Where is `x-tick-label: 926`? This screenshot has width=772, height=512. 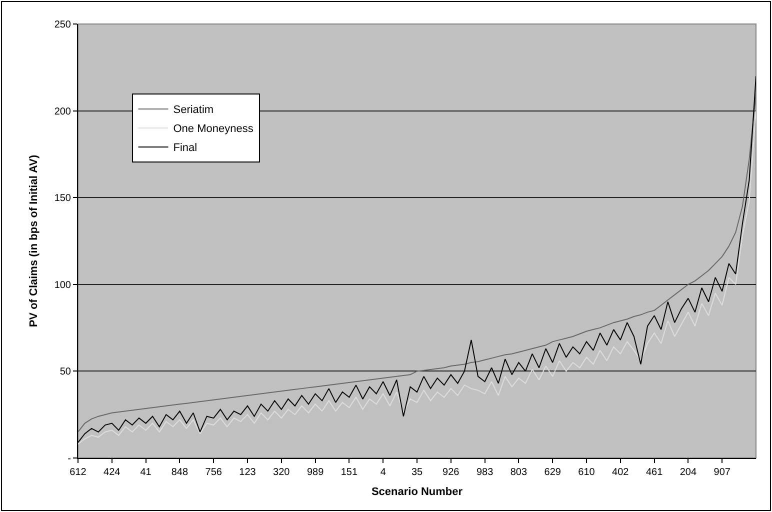
x-tick-label: 926 is located at coordinates (451, 472).